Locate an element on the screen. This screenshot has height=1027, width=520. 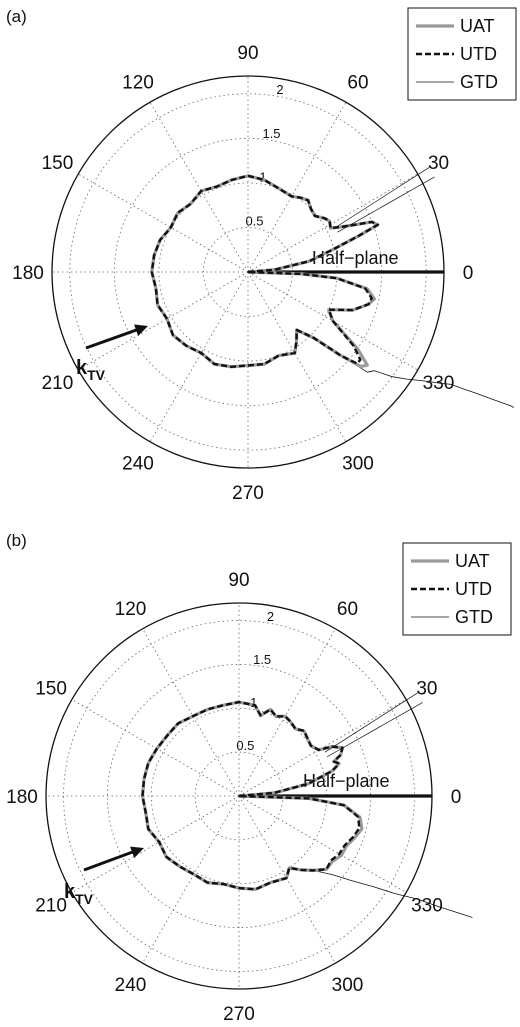
panel-label: (b) is located at coordinates (16, 540).